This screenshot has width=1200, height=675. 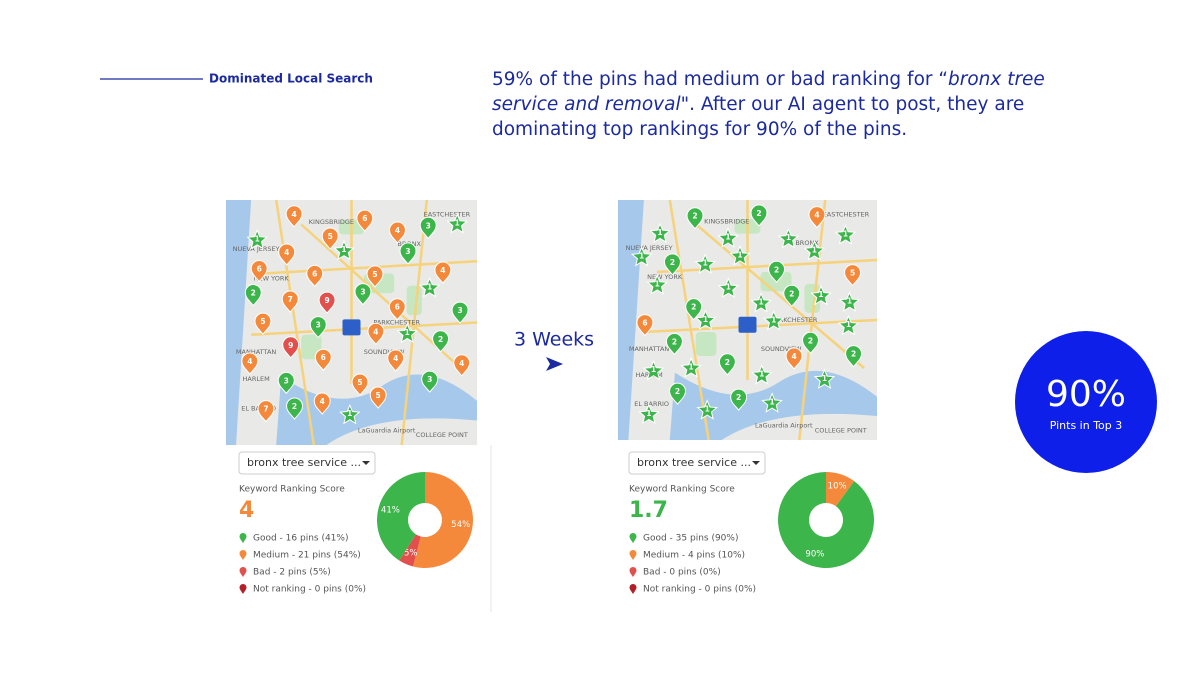 What do you see at coordinates (396, 323) in the screenshot?
I see `map-label: PARKCHESTER` at bounding box center [396, 323].